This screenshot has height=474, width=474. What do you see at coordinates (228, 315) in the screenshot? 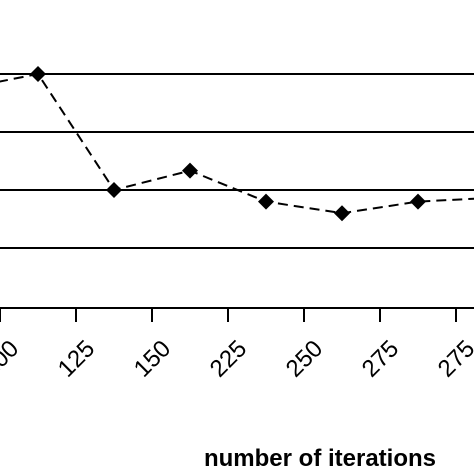
I see `x-axis-ticks` at bounding box center [228, 315].